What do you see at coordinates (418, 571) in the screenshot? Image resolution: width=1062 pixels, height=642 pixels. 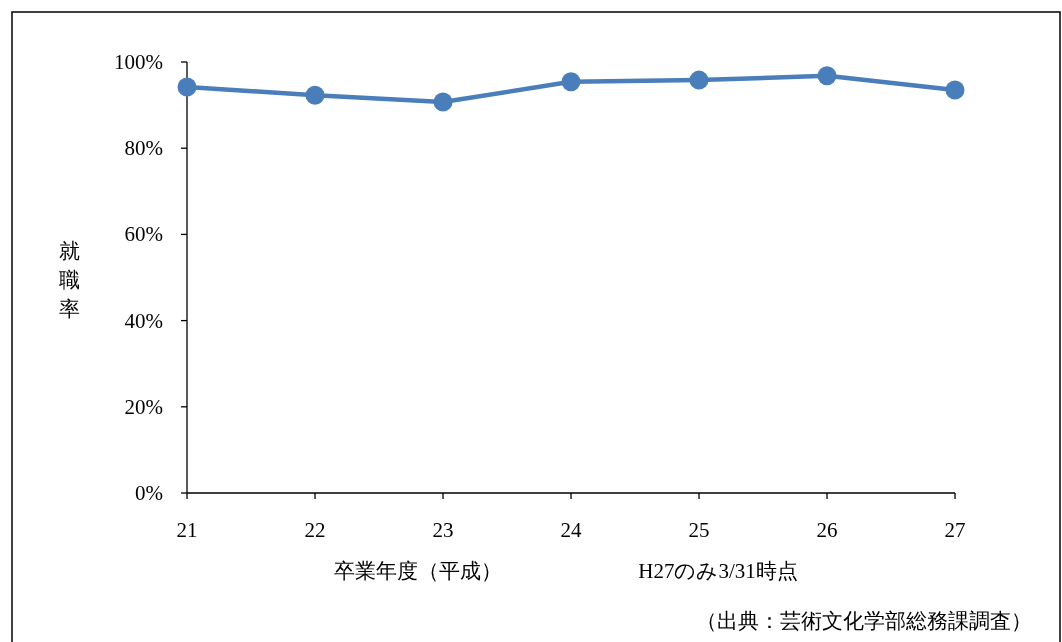 I see `x-axis-title: 卒業年度（平成）` at bounding box center [418, 571].